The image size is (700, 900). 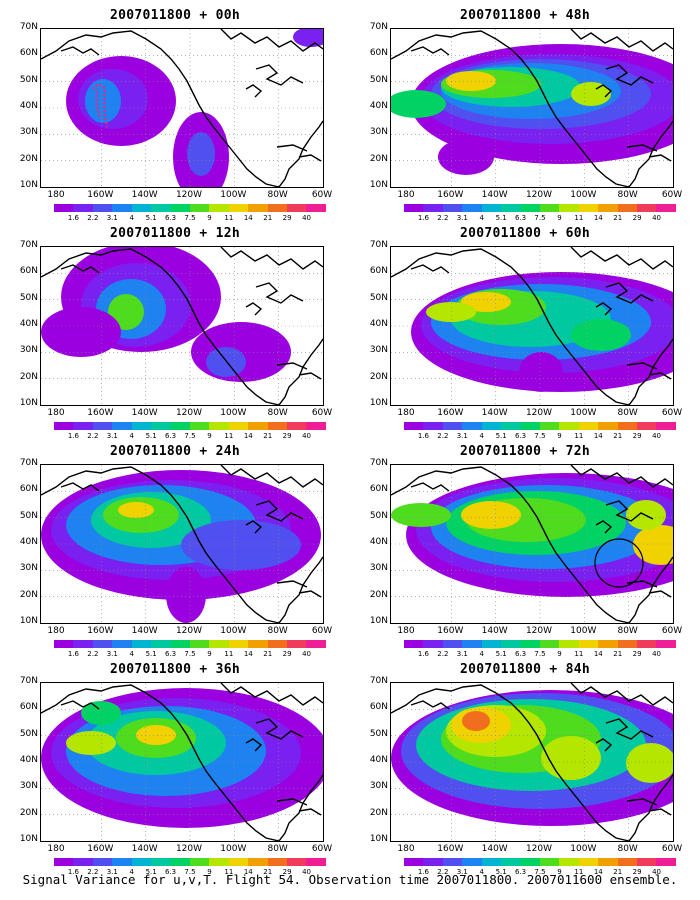 I want to click on panel-title: 2007011800 + 00h, so click(x=175, y=15).